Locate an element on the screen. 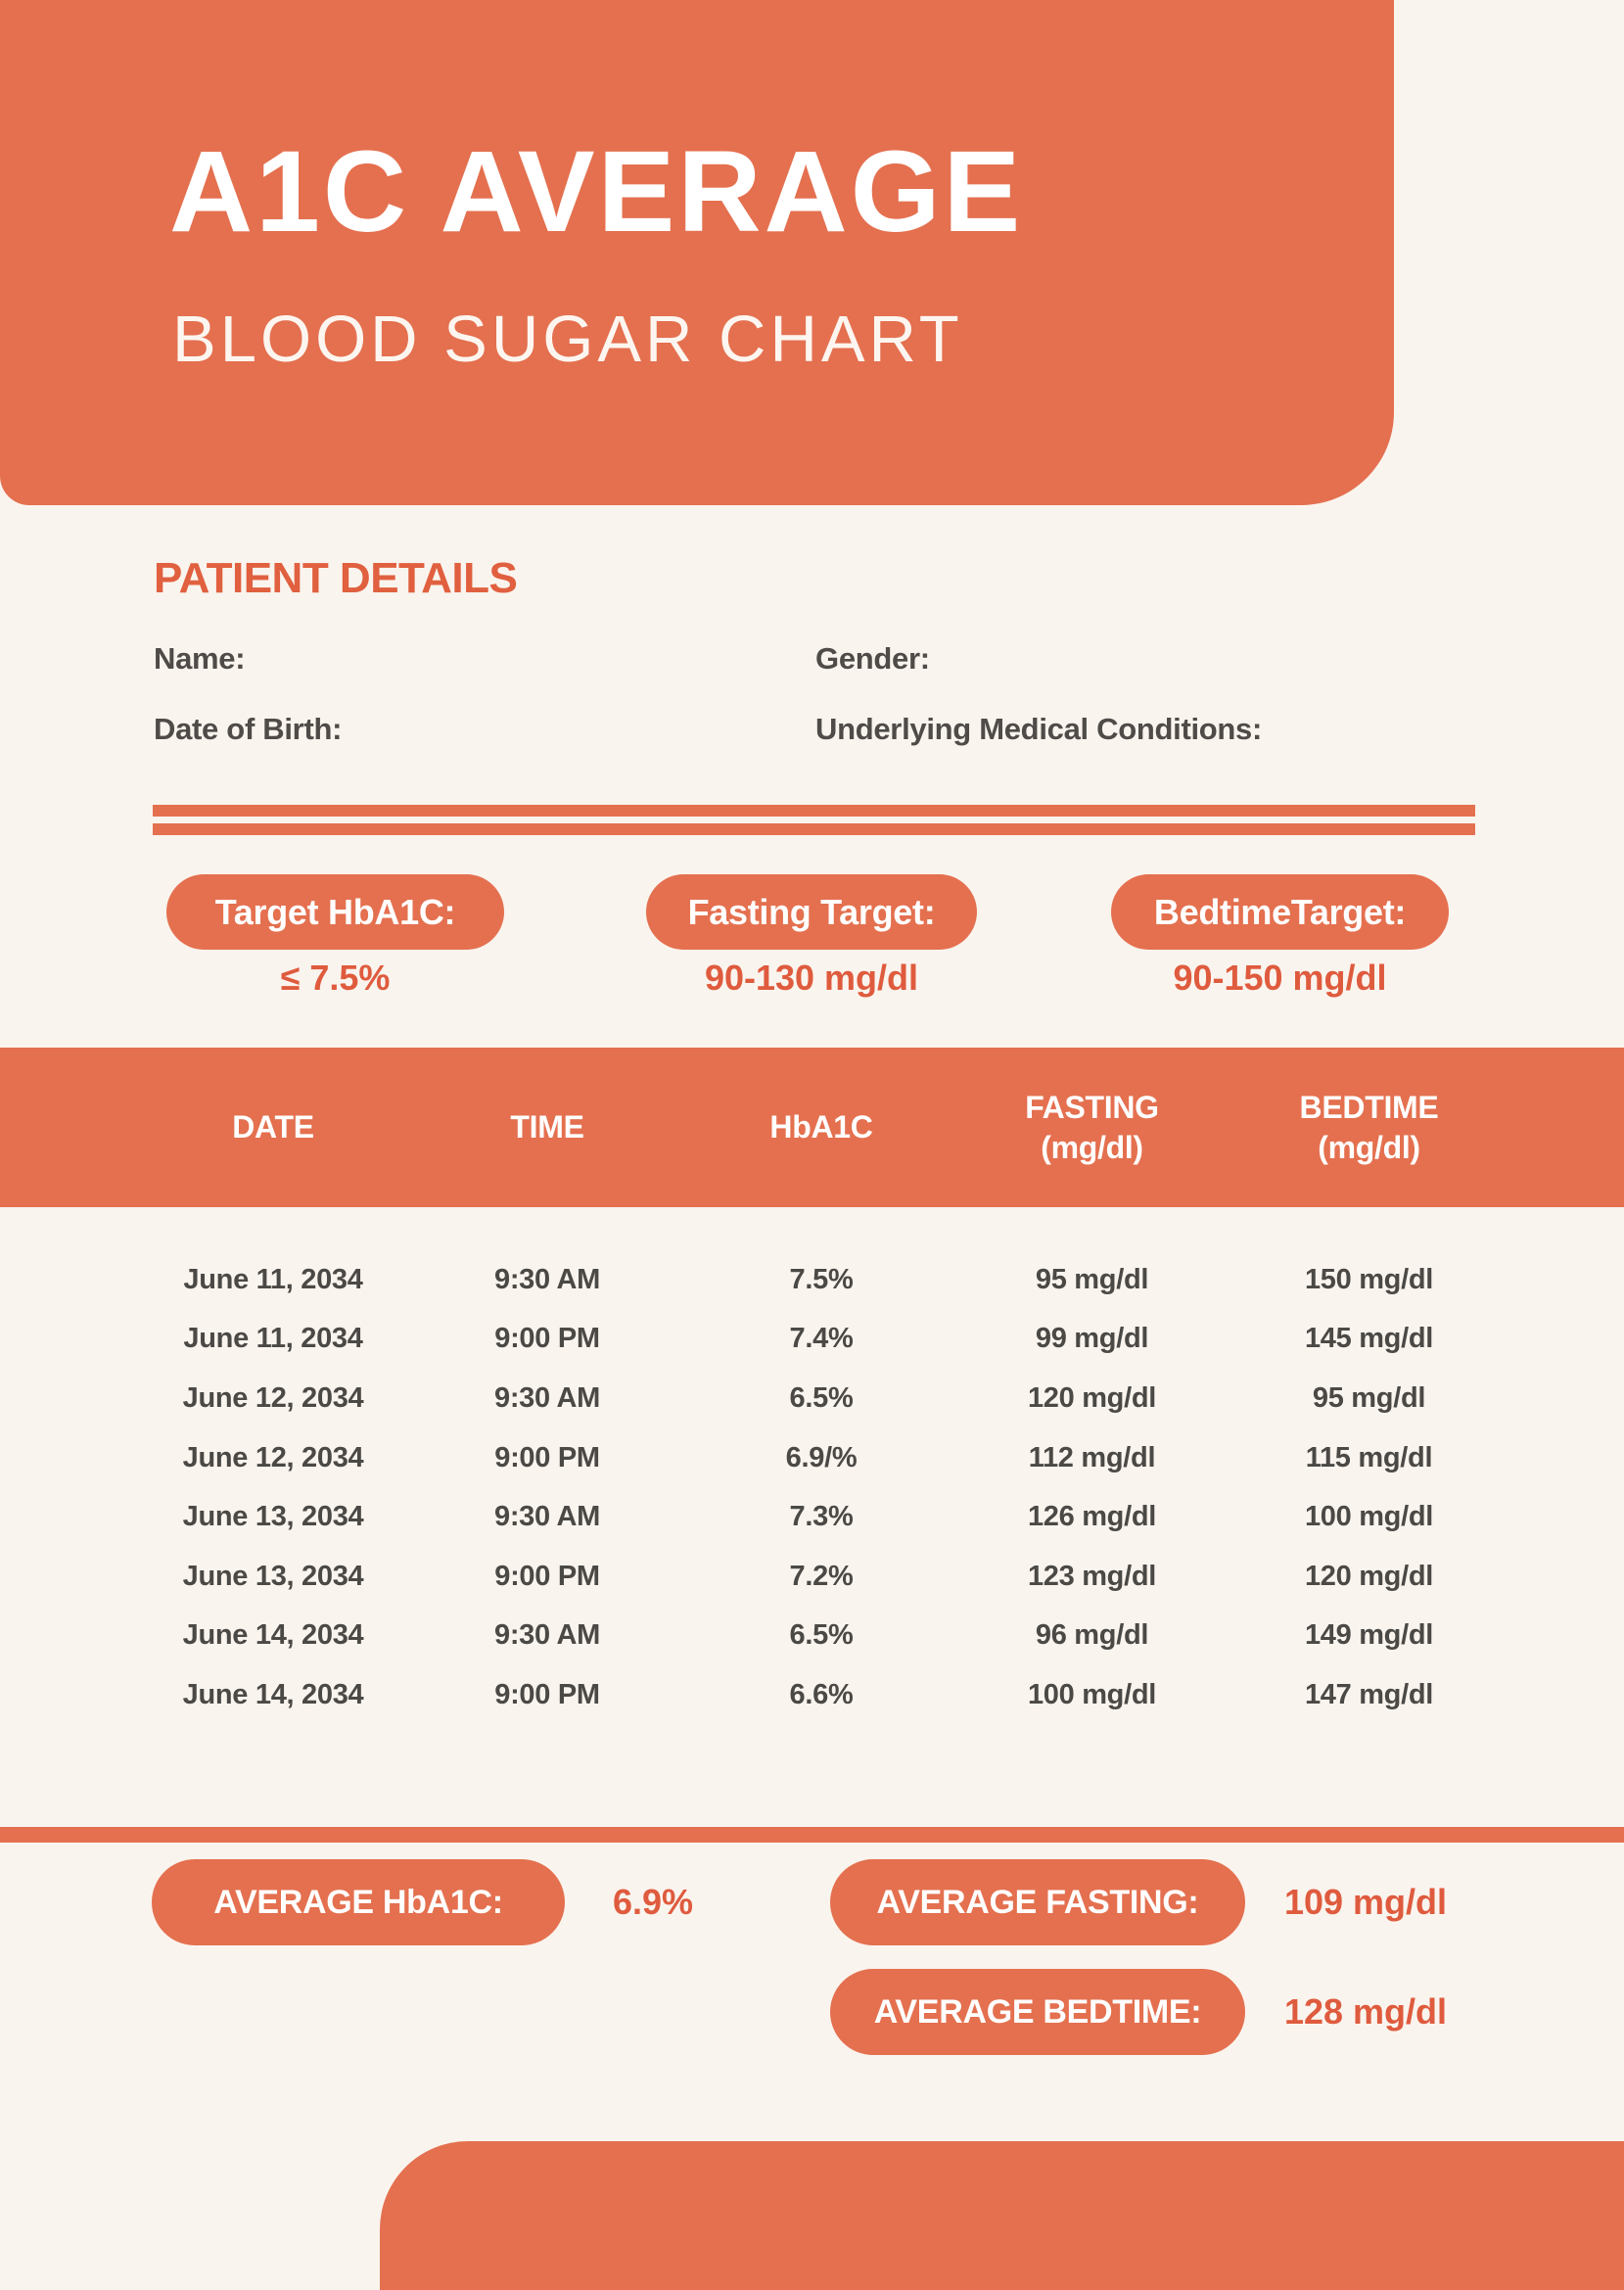  target-hba1c-value: ≤ 7.5% is located at coordinates (335, 978).